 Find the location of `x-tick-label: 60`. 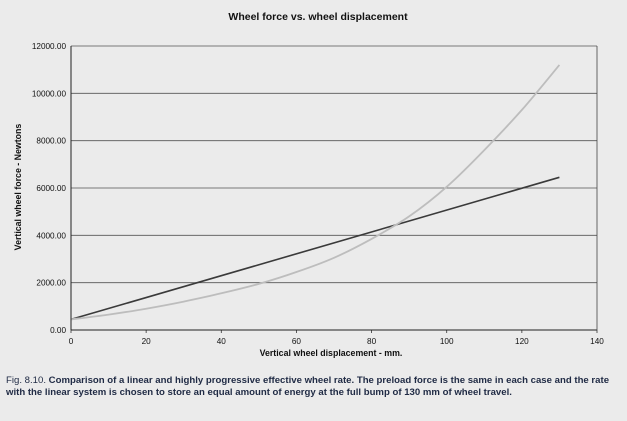

x-tick-label: 60 is located at coordinates (297, 341).